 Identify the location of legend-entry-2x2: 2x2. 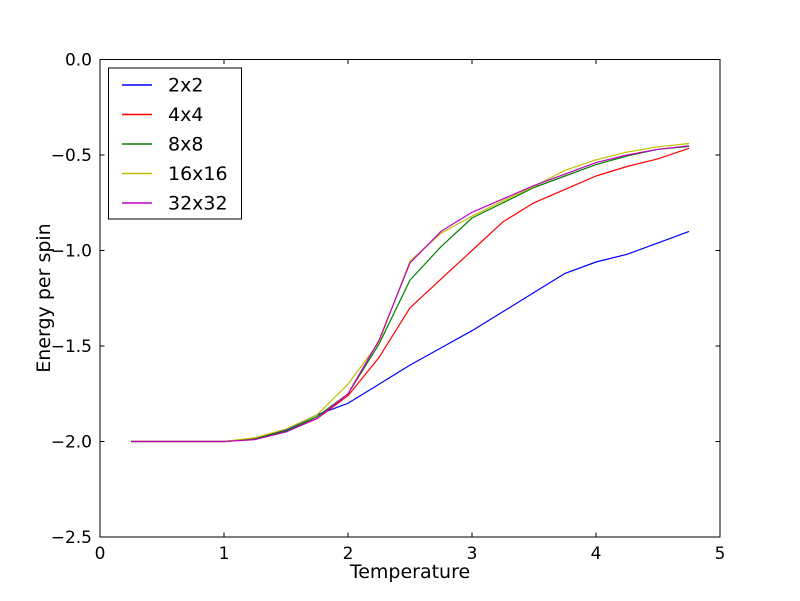
(162, 86).